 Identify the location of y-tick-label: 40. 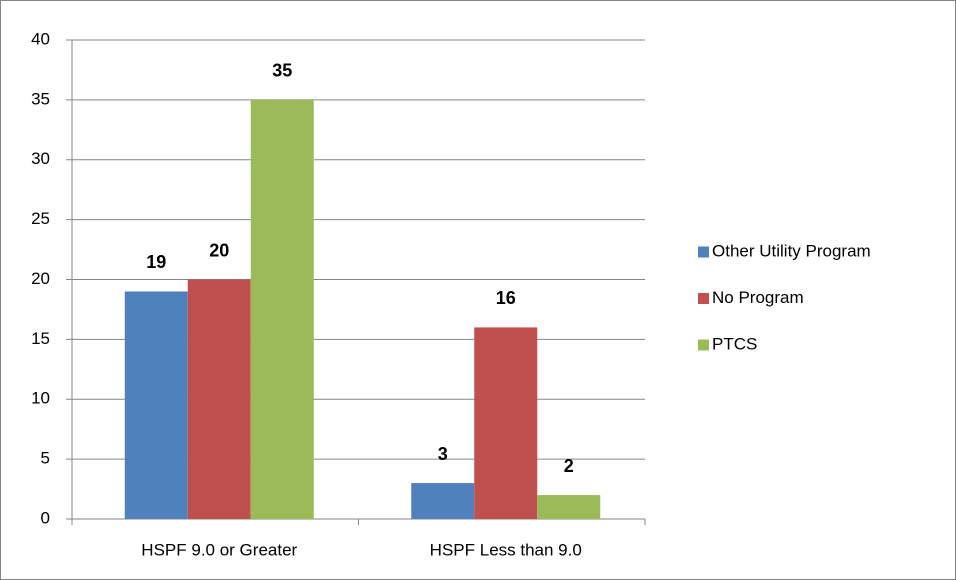
(40, 38).